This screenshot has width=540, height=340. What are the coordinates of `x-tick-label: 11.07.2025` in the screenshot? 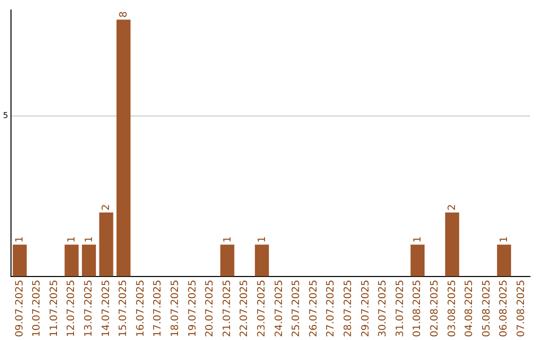 It's located at (54, 309).